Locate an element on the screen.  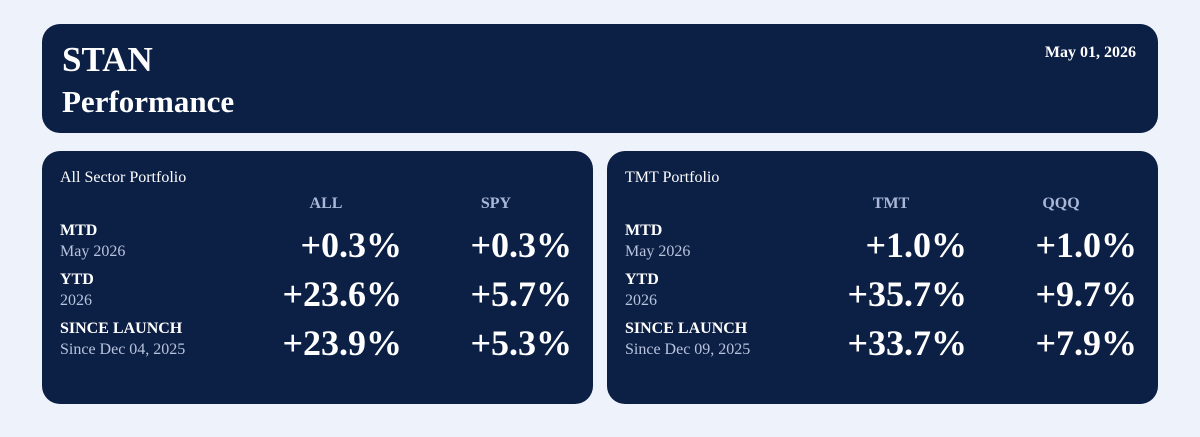
return-value: +7.9% is located at coordinates (1086, 343).